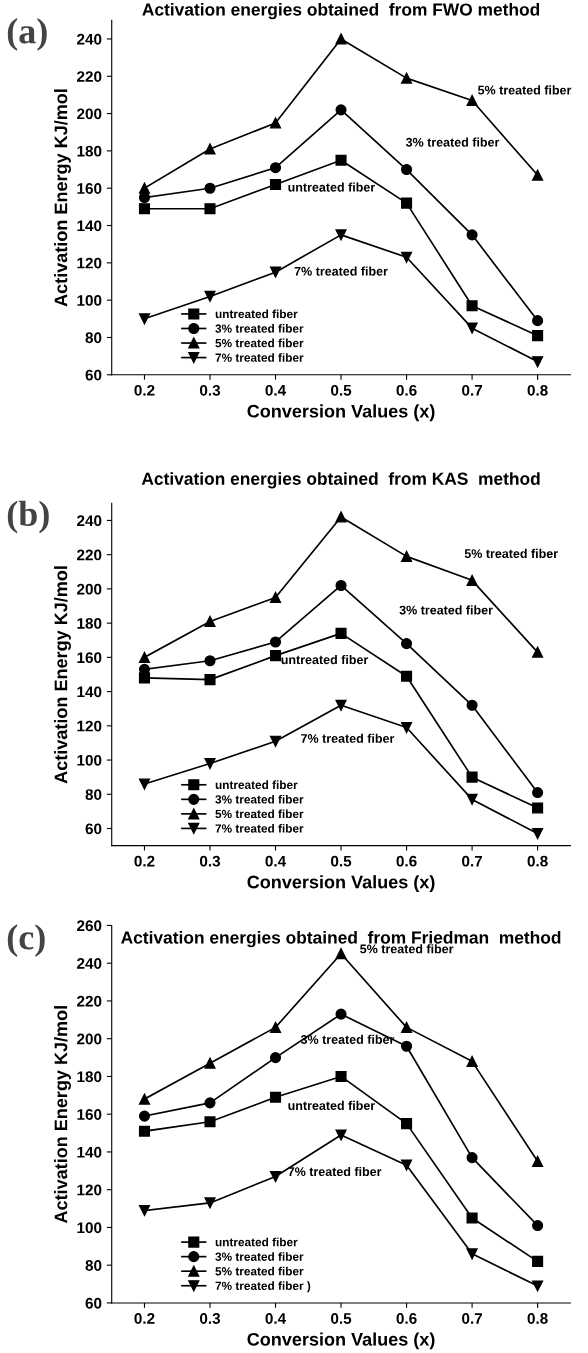  I want to click on y-tick-label: 80, so click(93, 338).